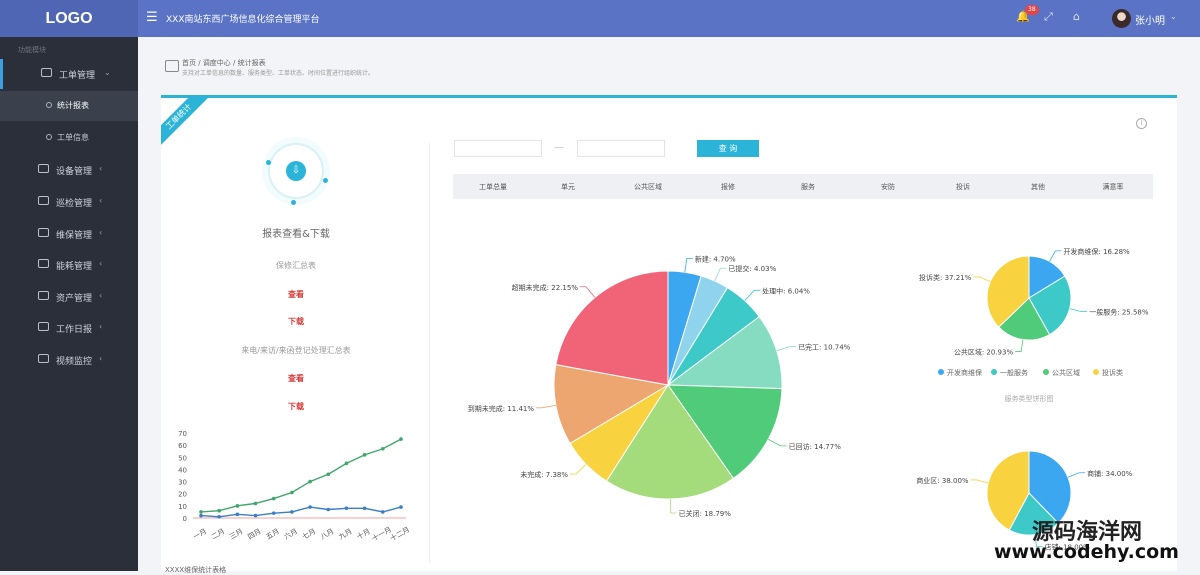 This screenshot has width=1200, height=575. What do you see at coordinates (69, 360) in the screenshot?
I see `sidebar-item-video: 视频监控 ‹` at bounding box center [69, 360].